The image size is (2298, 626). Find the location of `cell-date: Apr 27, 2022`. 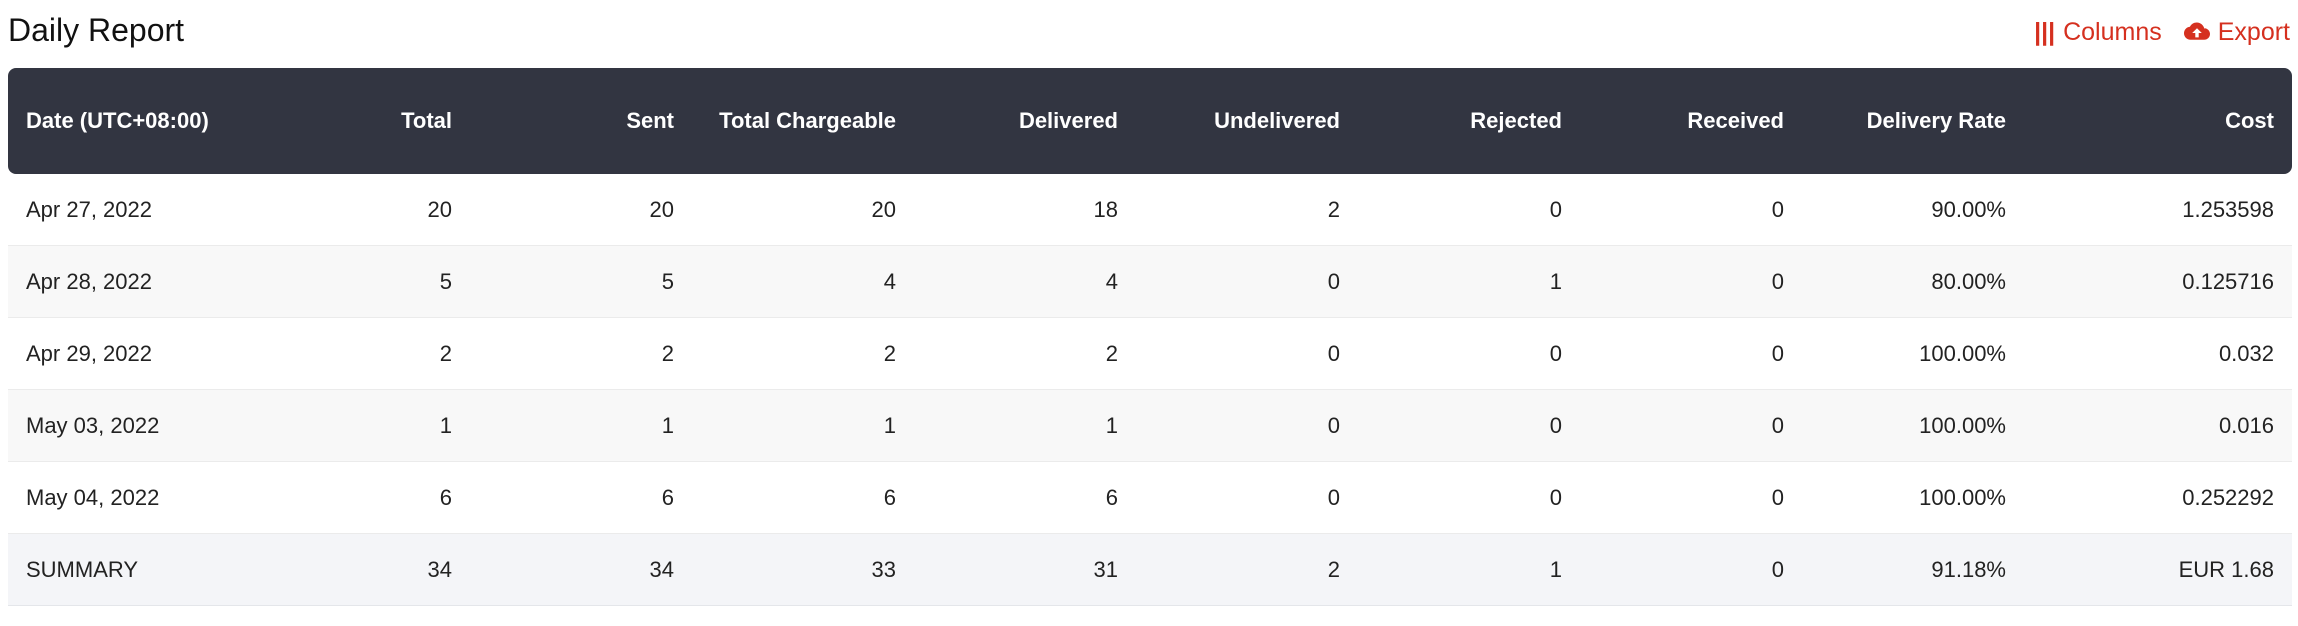

cell-date: Apr 27, 2022 is located at coordinates (128, 210).